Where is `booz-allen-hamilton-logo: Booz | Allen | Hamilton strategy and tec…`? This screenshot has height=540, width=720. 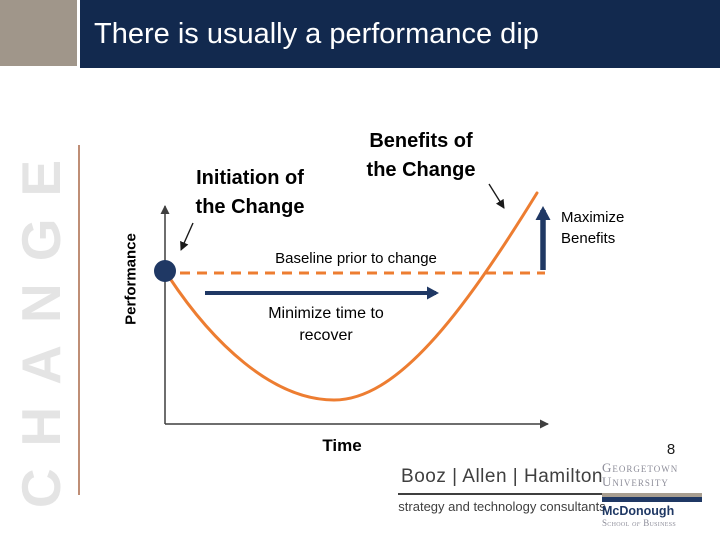
booz-allen-hamilton-logo: Booz | Allen | Hamilton strategy and tec… is located at coordinates (502, 490).